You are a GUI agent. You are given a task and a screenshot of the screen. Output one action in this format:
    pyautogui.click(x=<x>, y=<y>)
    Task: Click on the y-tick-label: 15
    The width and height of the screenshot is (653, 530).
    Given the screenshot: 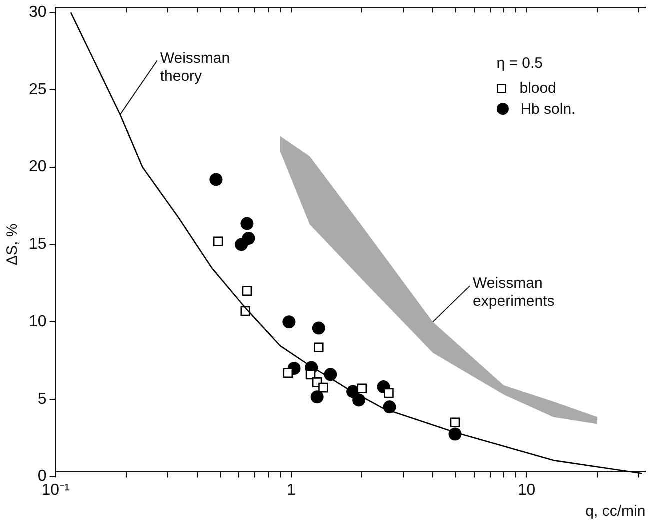 What is the action you would take?
    pyautogui.click(x=38, y=245)
    